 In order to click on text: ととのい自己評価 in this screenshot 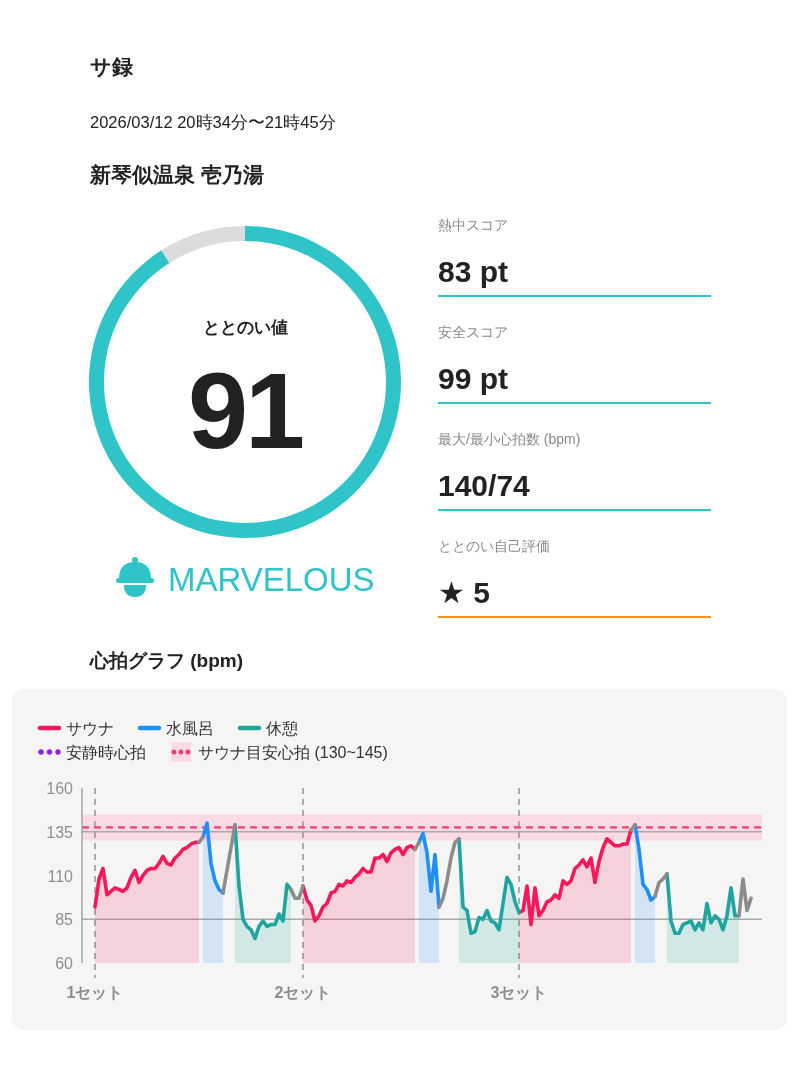, I will do `click(494, 546)`.